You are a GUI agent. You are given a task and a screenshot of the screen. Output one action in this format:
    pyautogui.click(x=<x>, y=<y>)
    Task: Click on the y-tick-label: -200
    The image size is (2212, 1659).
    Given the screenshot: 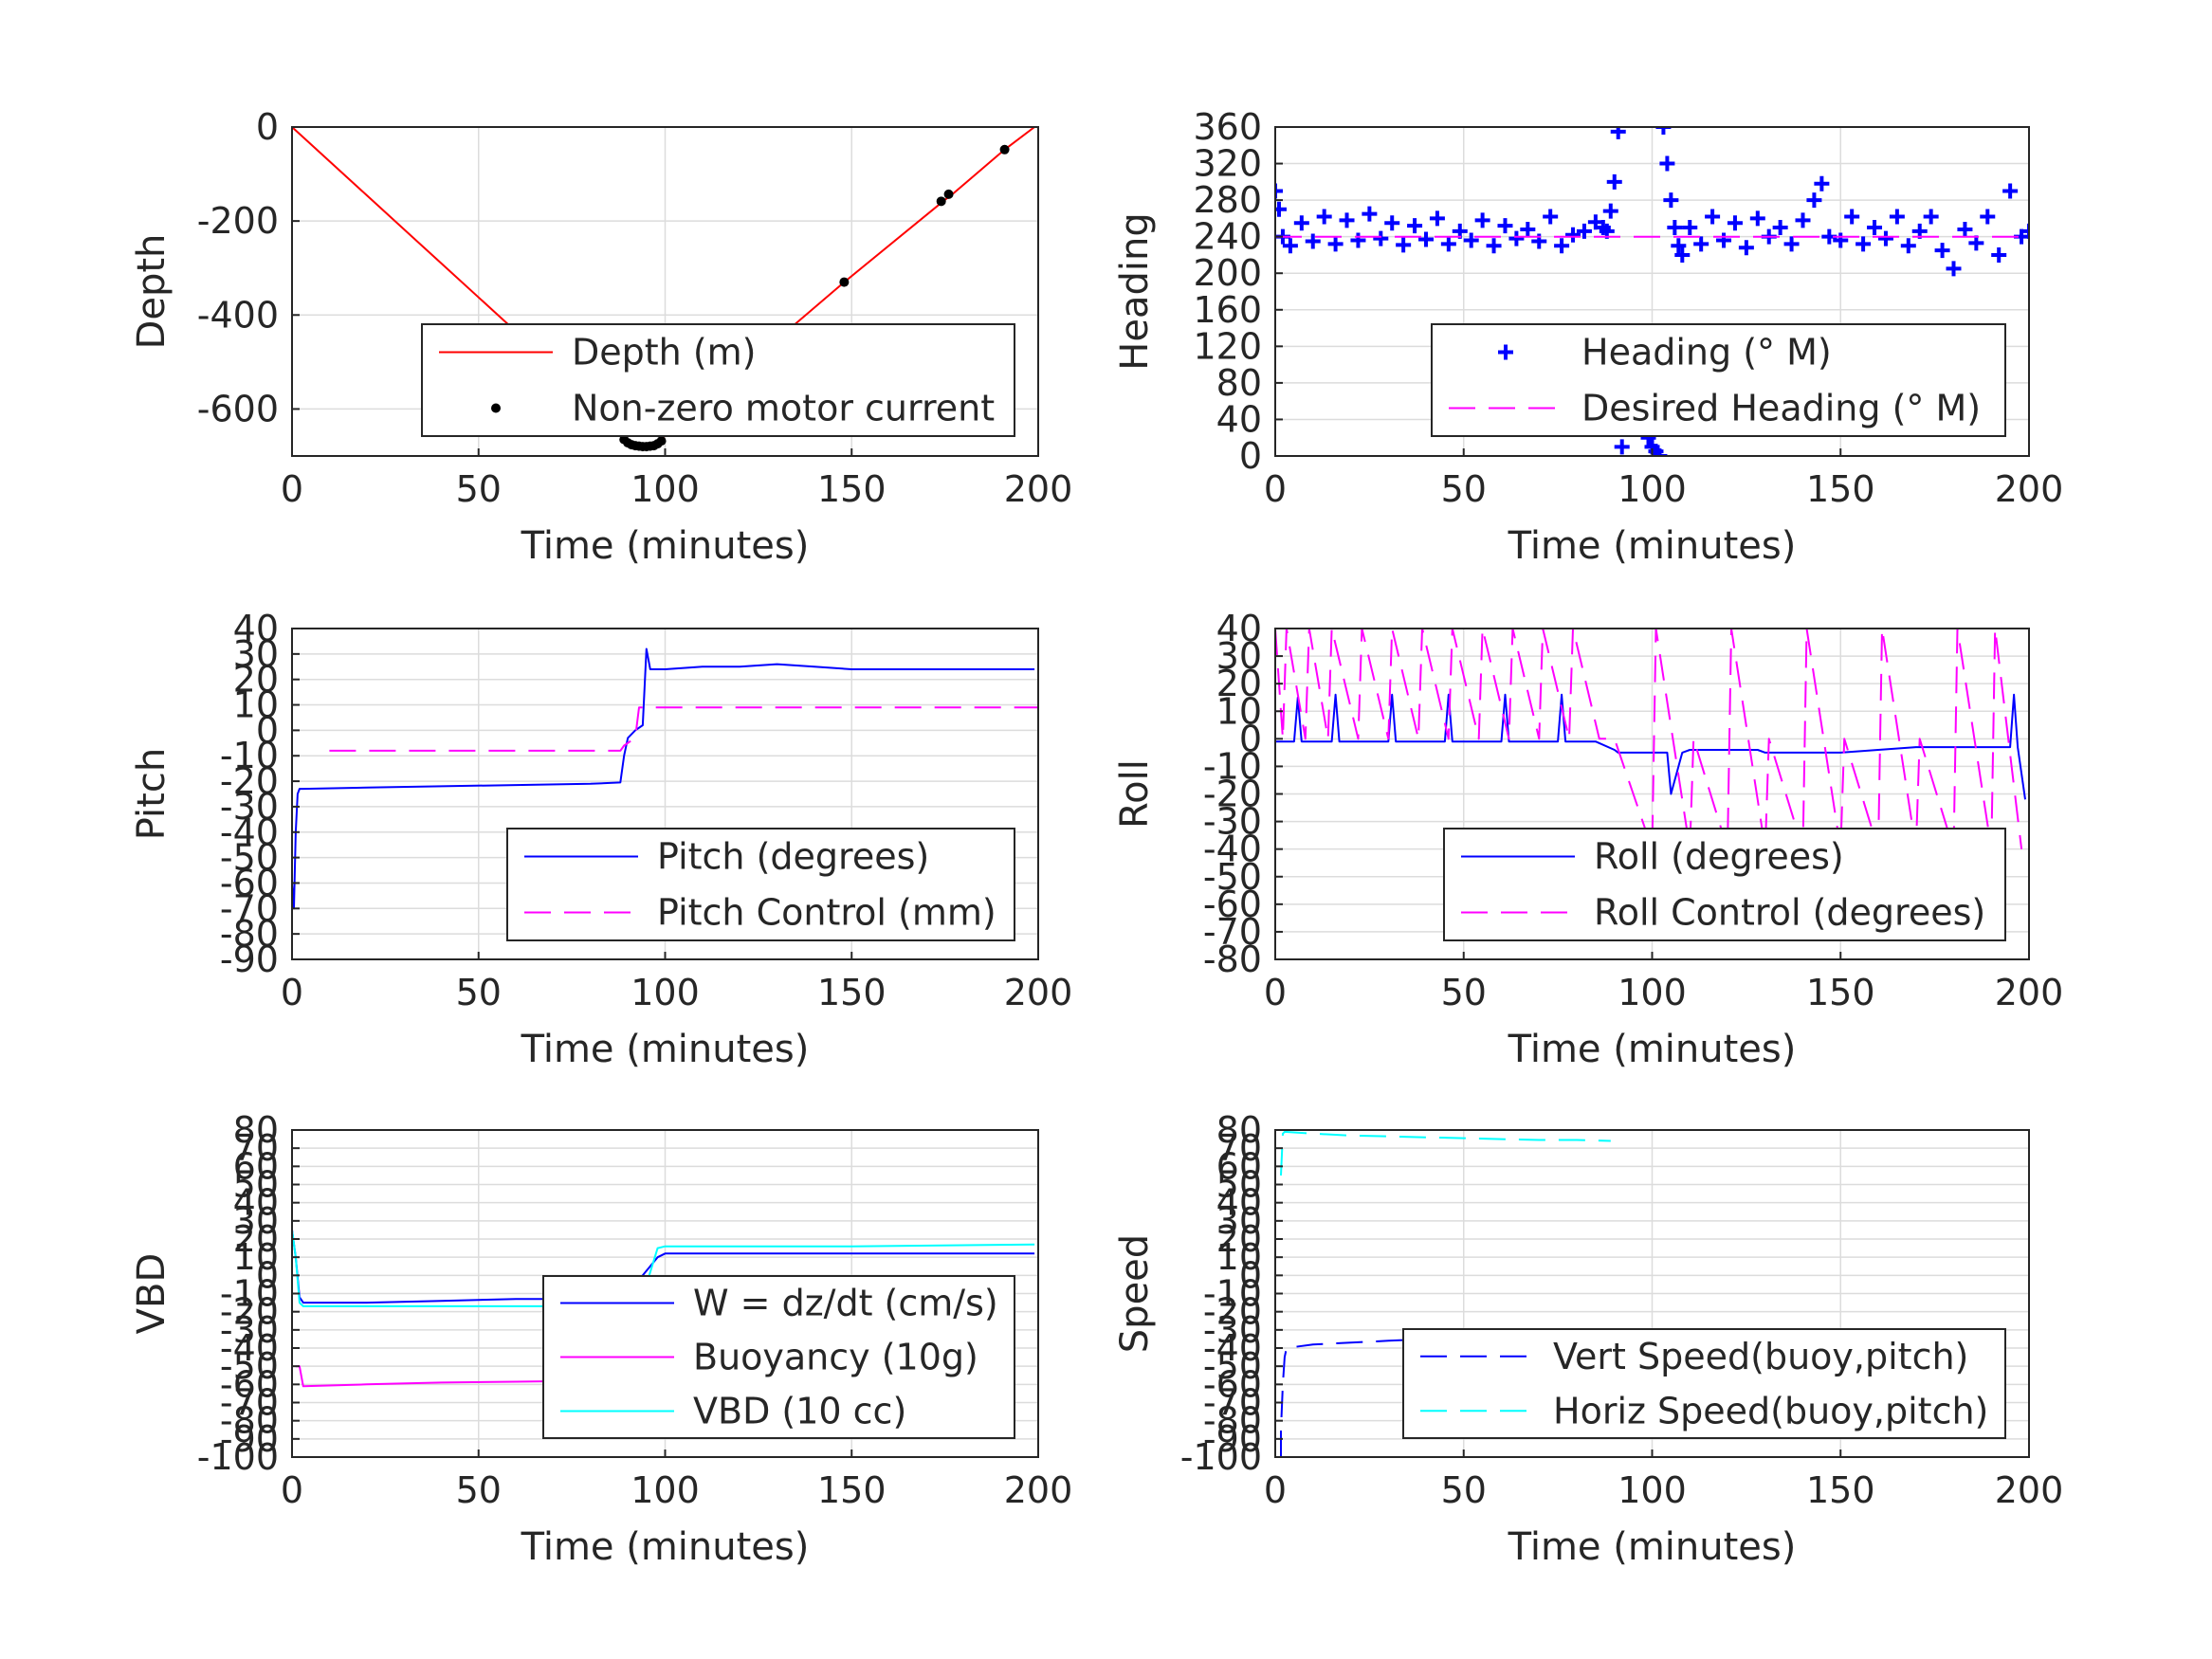 What is the action you would take?
    pyautogui.click(x=238, y=221)
    